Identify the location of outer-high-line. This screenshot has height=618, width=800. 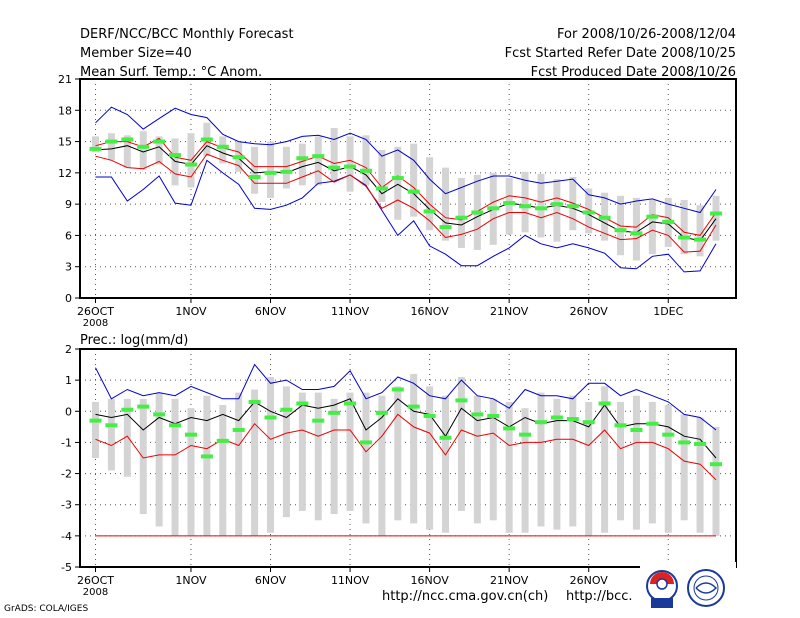
(406, 397).